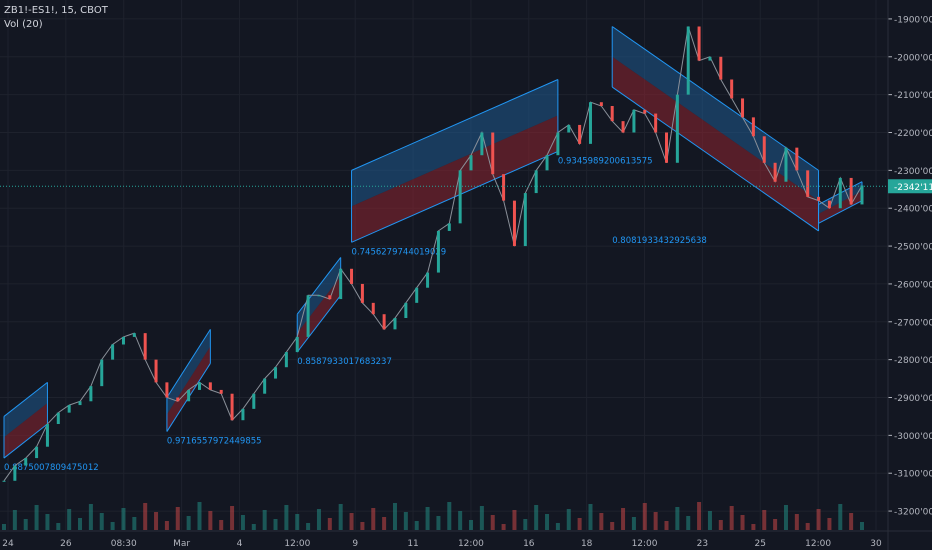 The height and width of the screenshot is (550, 932). Describe the element at coordinates (913, 20) in the screenshot. I see `price-tick-label: -1900'00` at that location.